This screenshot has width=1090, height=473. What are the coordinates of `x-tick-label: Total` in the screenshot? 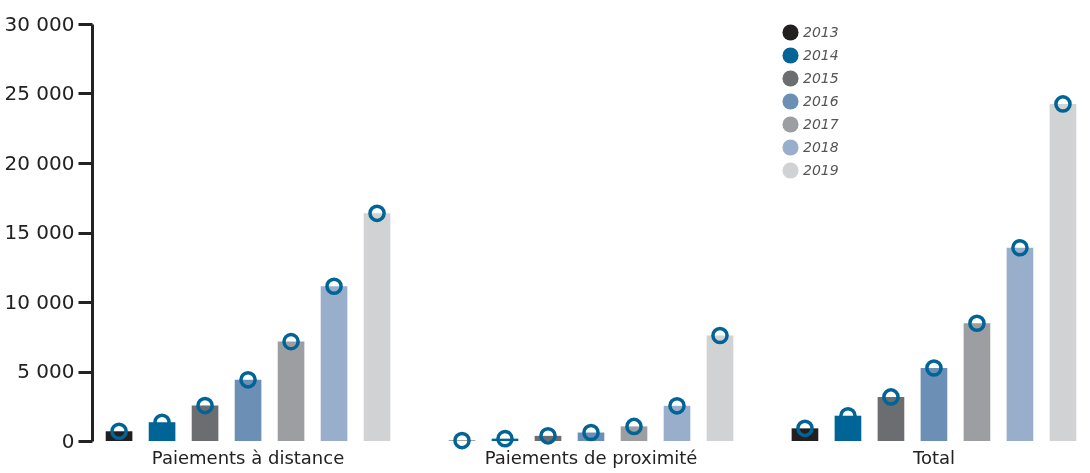 It's located at (933, 457).